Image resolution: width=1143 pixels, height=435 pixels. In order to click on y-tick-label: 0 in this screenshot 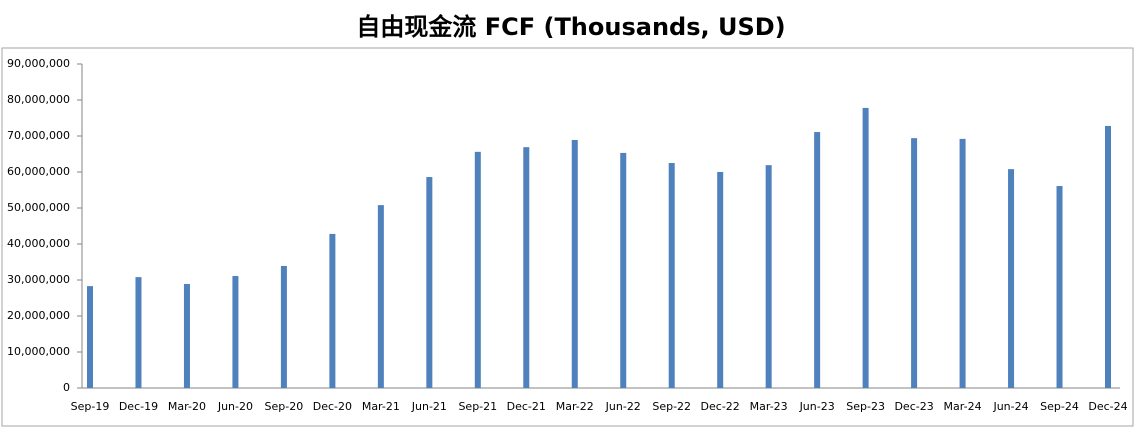, I will do `click(66, 387)`.